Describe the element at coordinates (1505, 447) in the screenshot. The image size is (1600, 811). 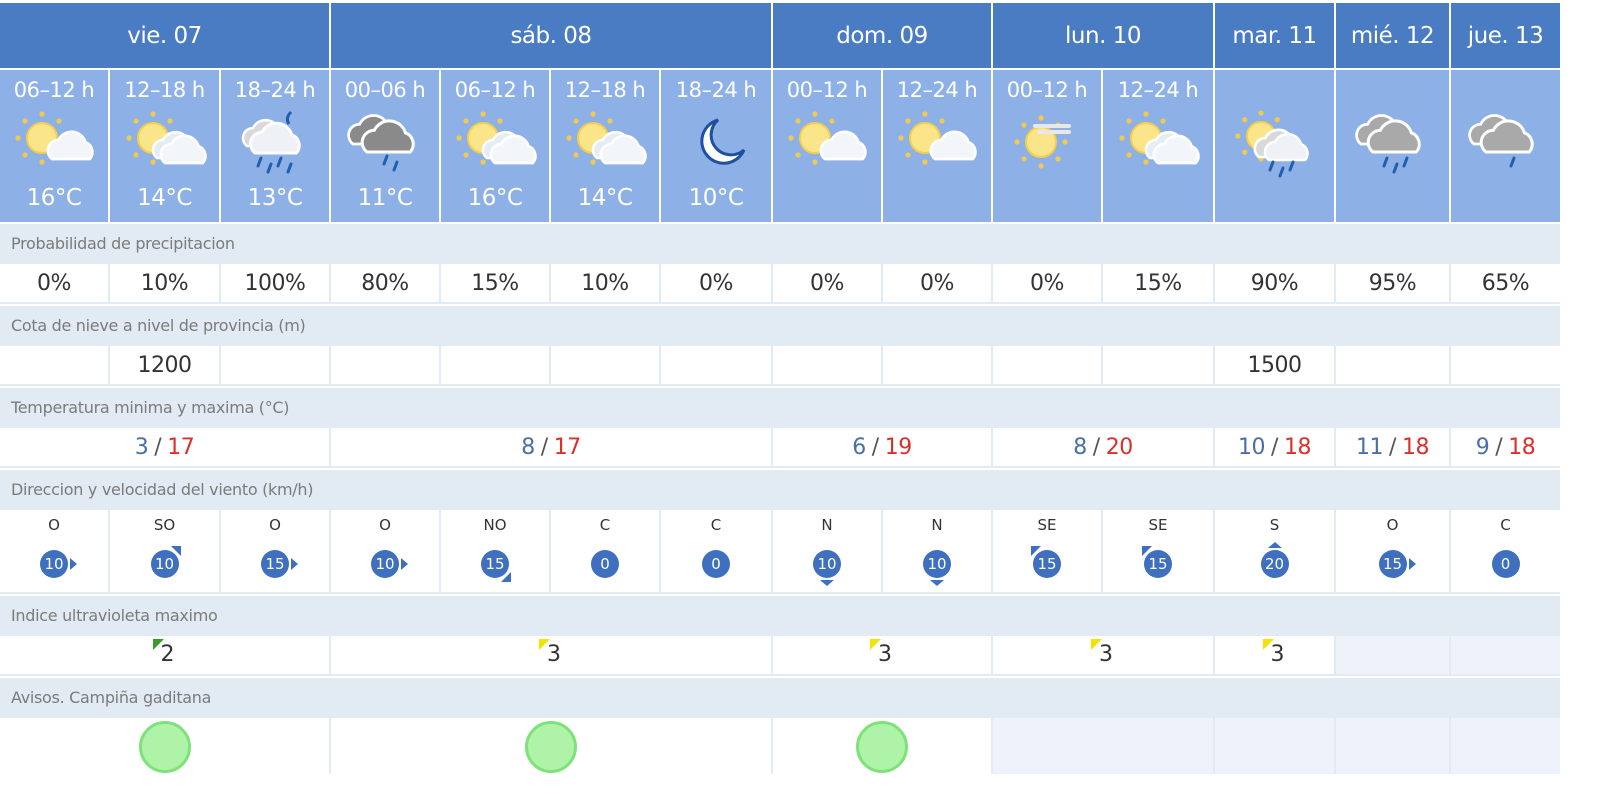
I see `temp-minmax-cell: 9/18` at that location.